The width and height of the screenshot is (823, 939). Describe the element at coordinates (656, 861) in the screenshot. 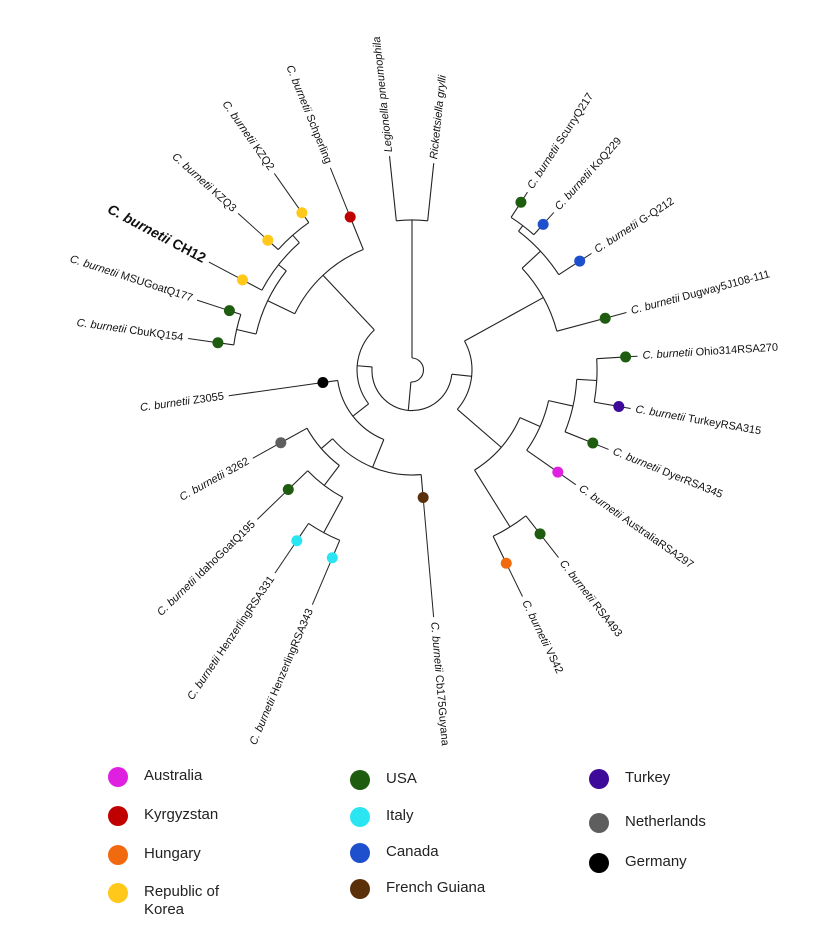

I see `legend-label: Germany` at that location.